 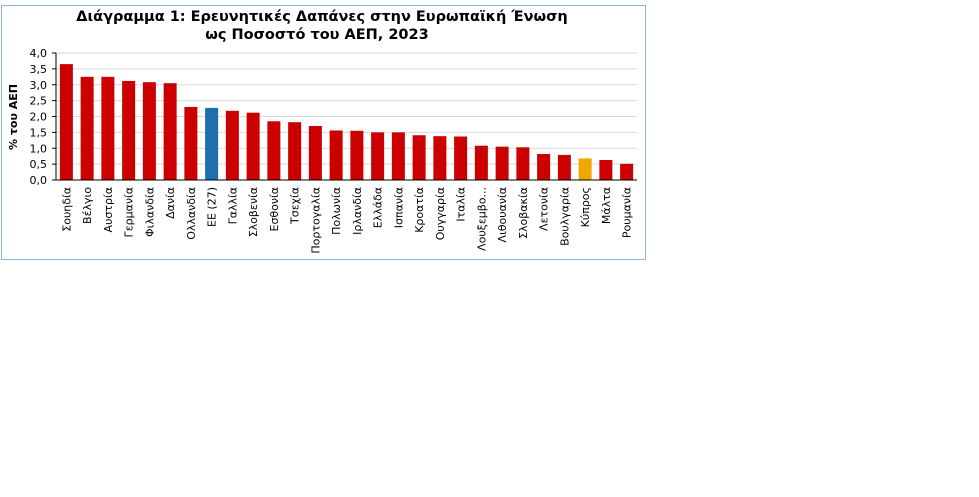 What do you see at coordinates (87, 205) in the screenshot?
I see `x-tick-label: Βέλγιο` at bounding box center [87, 205].